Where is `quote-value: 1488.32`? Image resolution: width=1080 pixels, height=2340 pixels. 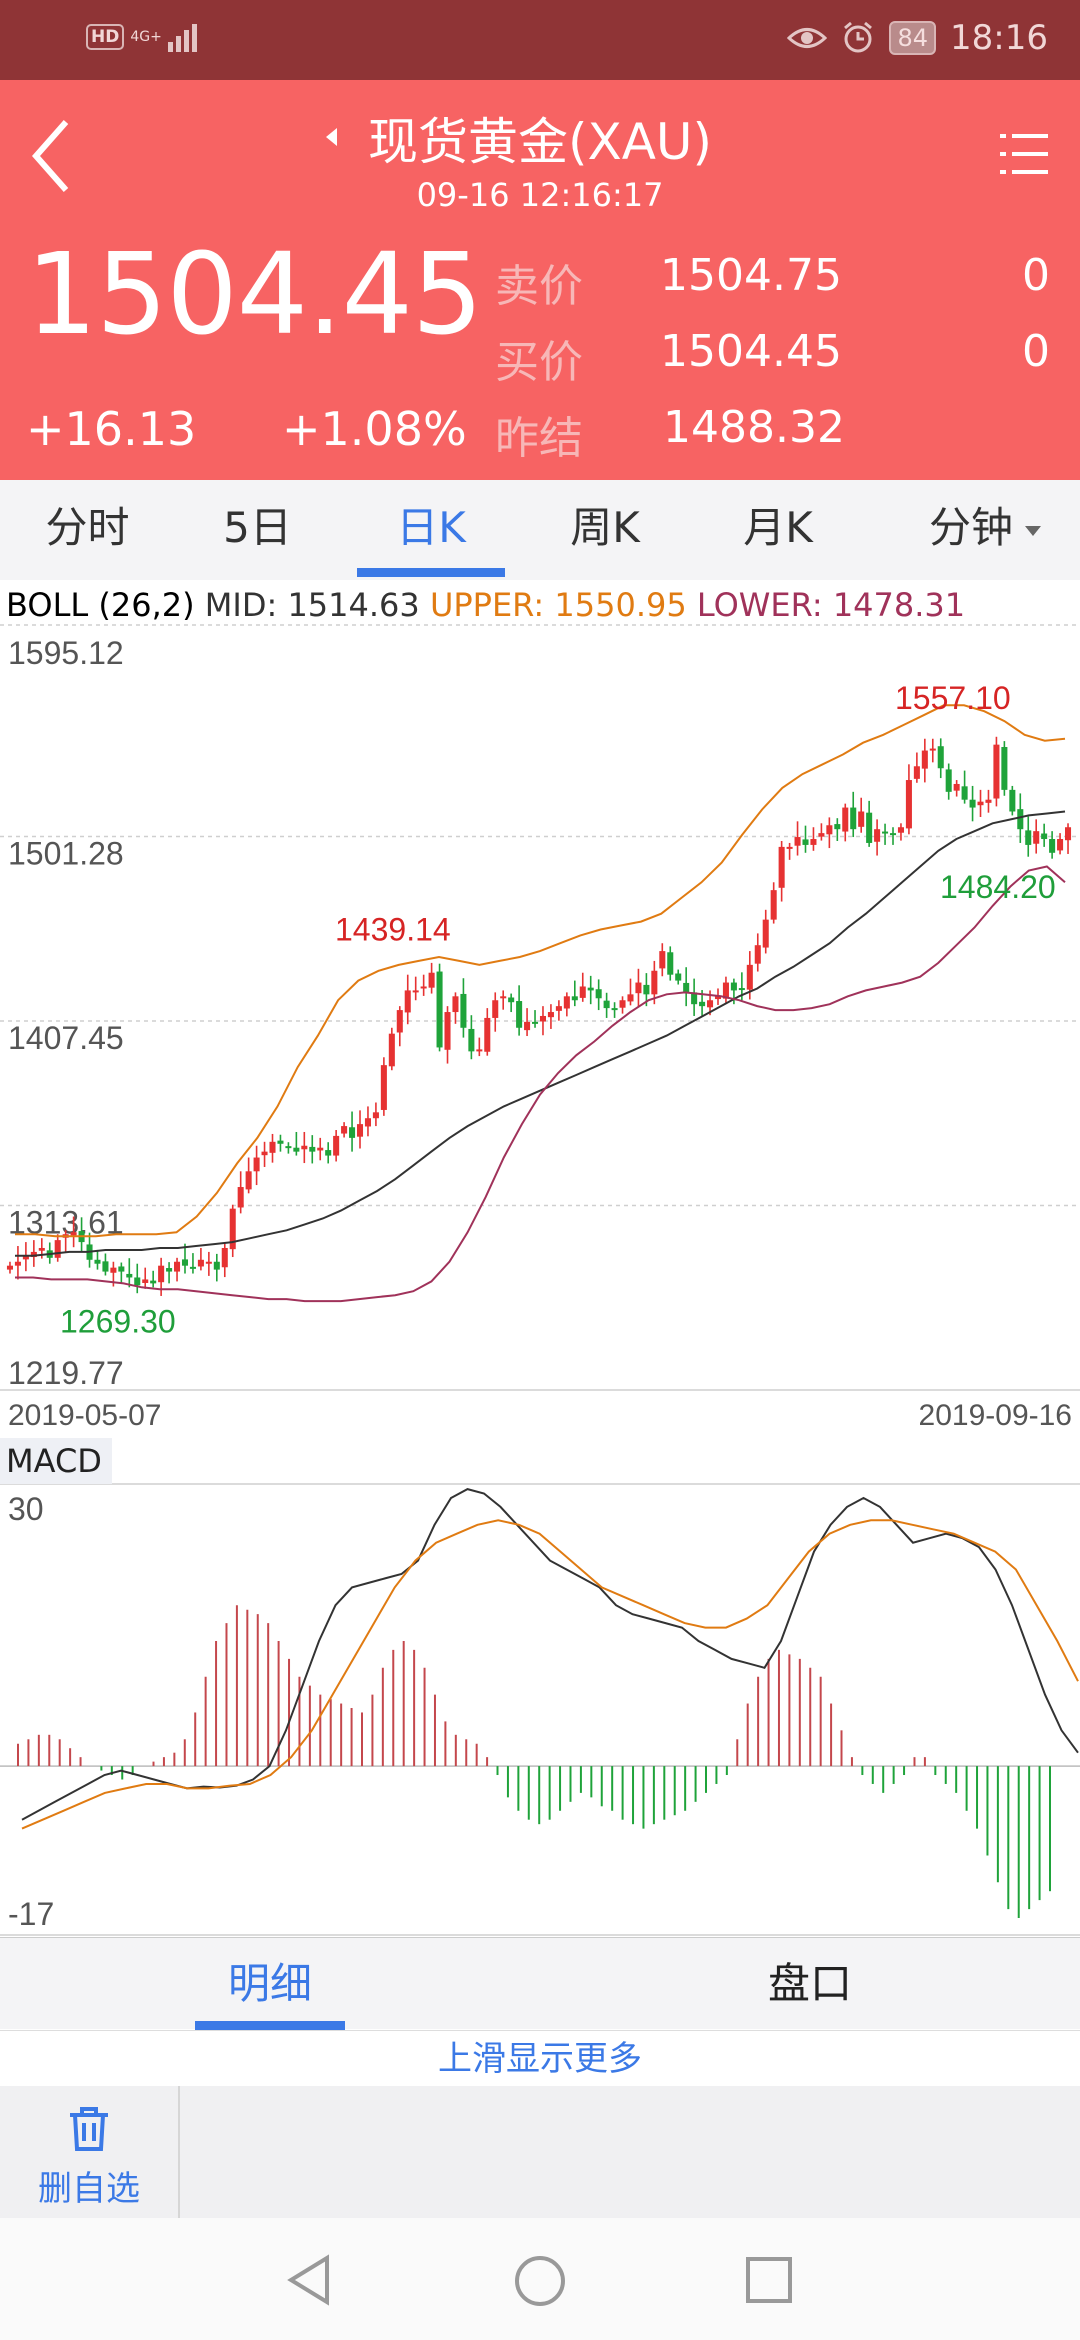
quote-value: 1488.32 is located at coordinates (754, 427).